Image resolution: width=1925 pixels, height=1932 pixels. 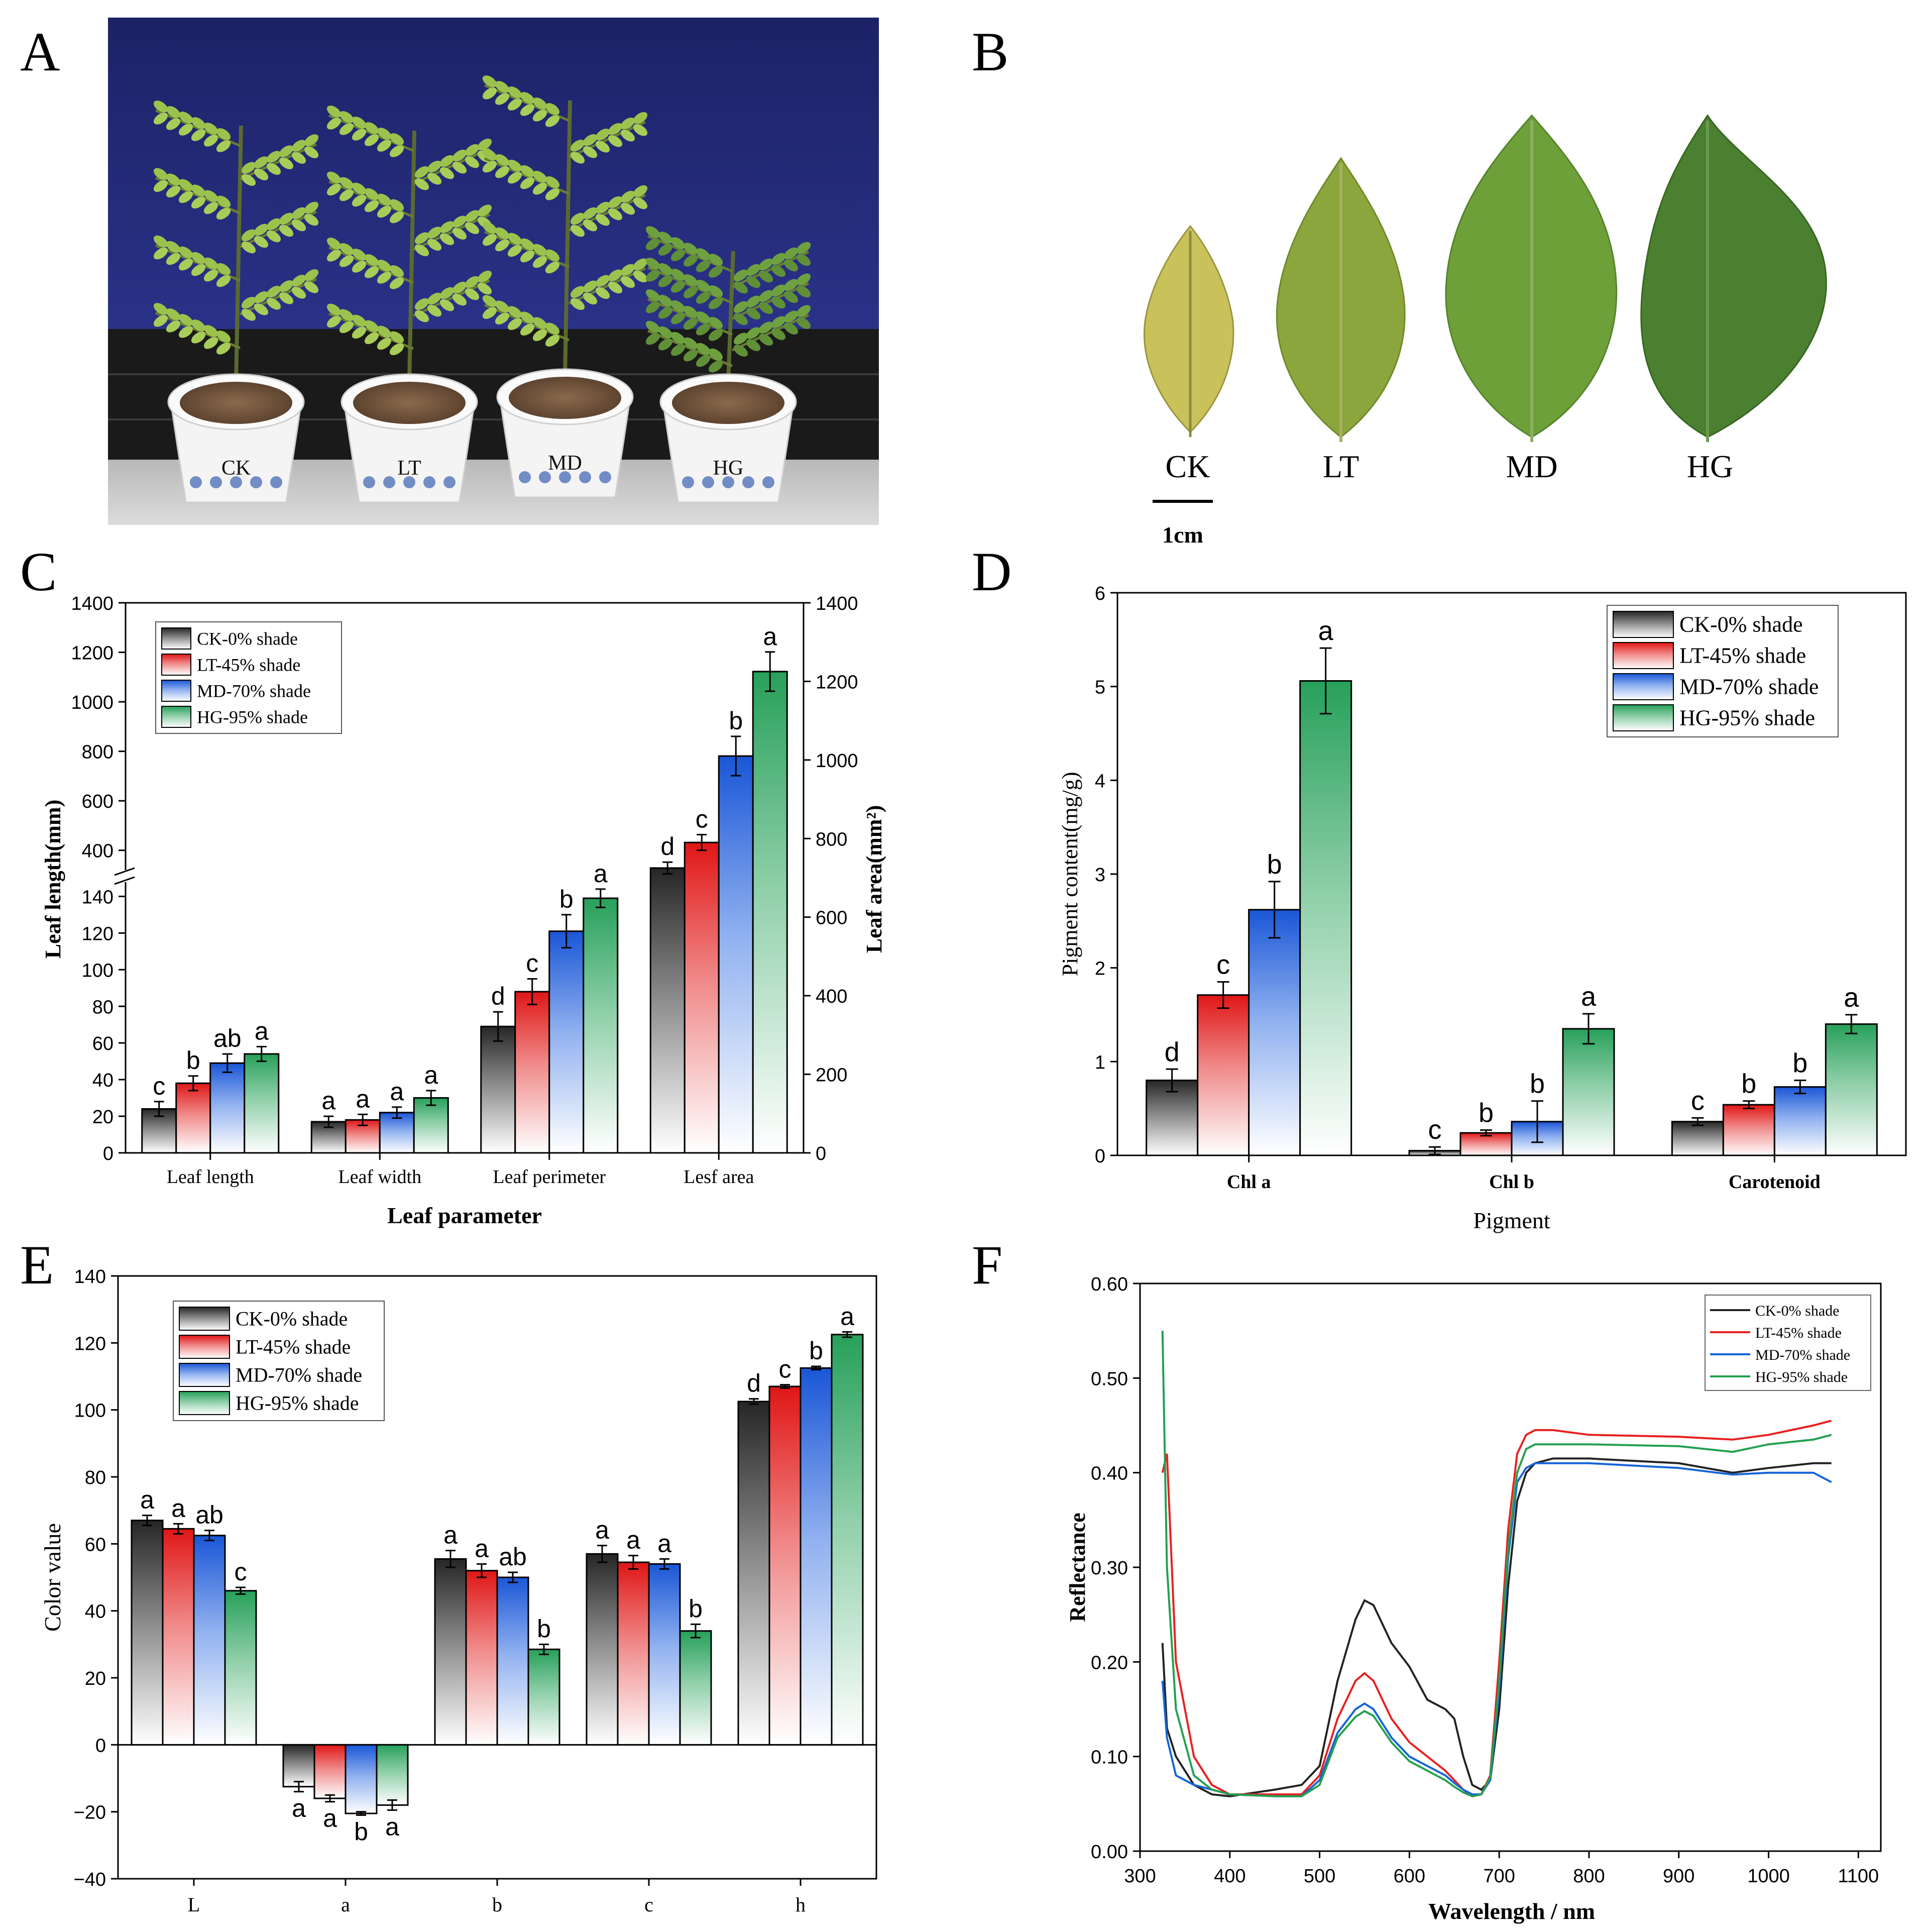 What do you see at coordinates (1109, 1473) in the screenshot?
I see `y-tick-label: 0.40` at bounding box center [1109, 1473].